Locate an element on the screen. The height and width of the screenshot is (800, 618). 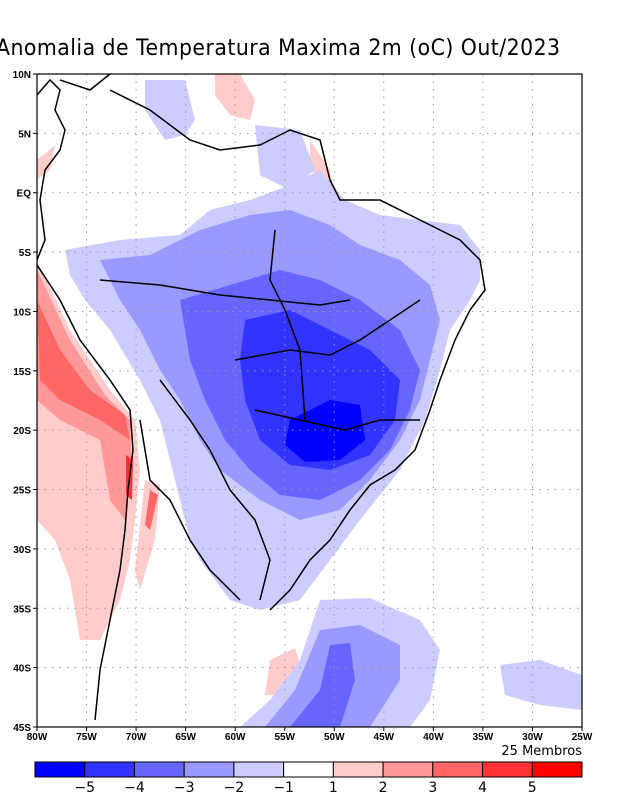
lat-tick-label: 25S is located at coordinates (22, 491).